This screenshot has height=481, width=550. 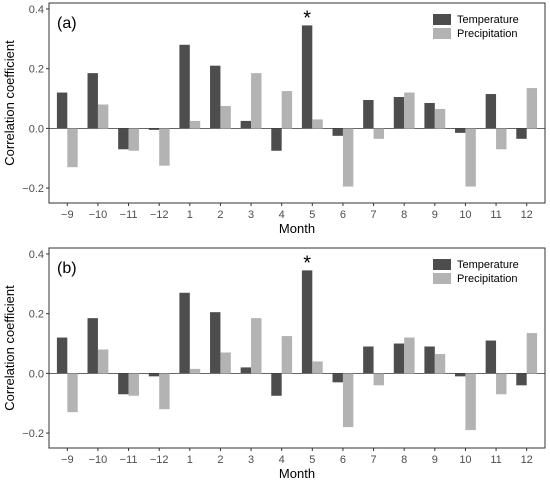 I want to click on panel-b-legend-label-precipitation: Precipitation, so click(x=487, y=279).